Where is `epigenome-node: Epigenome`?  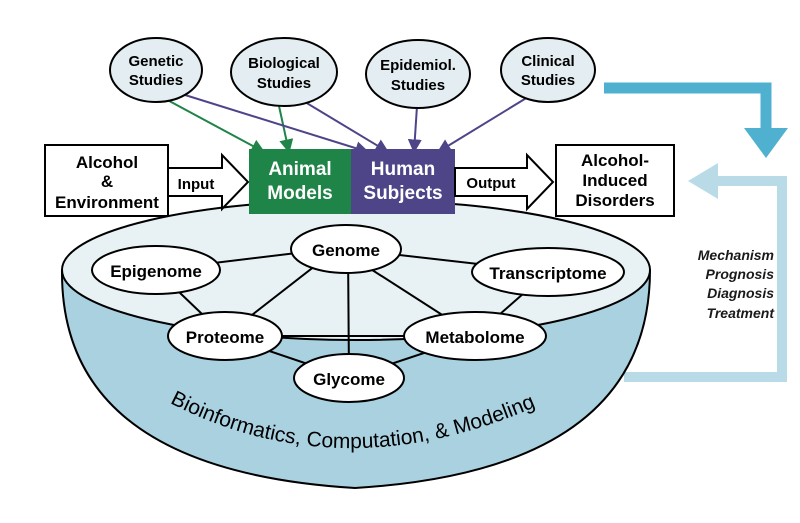 epigenome-node: Epigenome is located at coordinates (156, 270).